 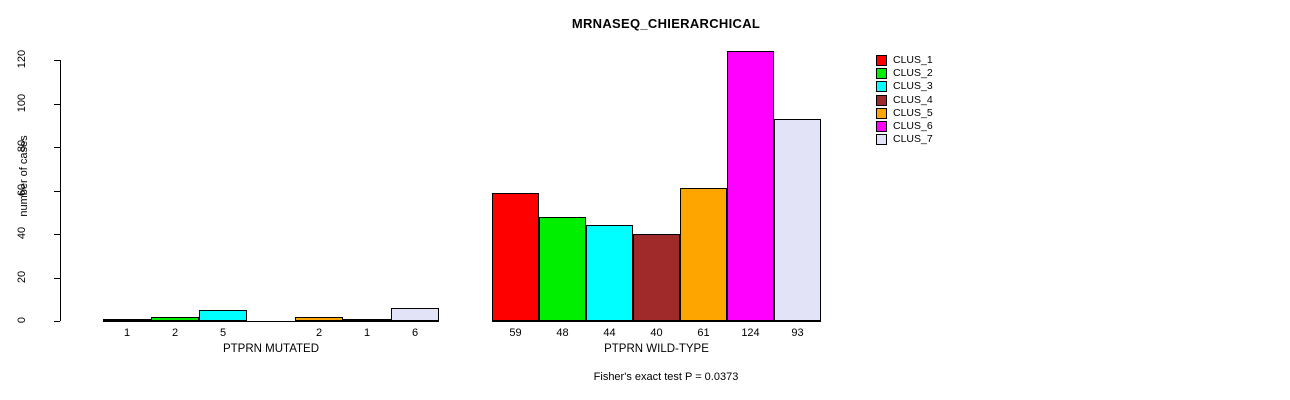 What do you see at coordinates (515, 333) in the screenshot?
I see `bar-value-label: 59` at bounding box center [515, 333].